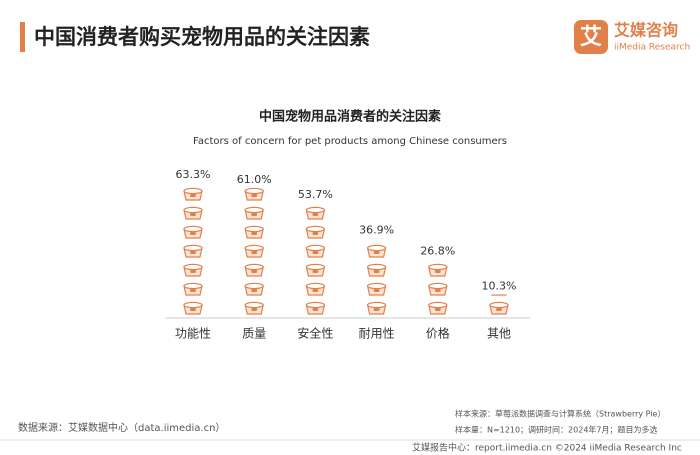 The height and width of the screenshot is (455, 700). What do you see at coordinates (254, 334) in the screenshot?
I see `x-tick-label: 质量` at bounding box center [254, 334].